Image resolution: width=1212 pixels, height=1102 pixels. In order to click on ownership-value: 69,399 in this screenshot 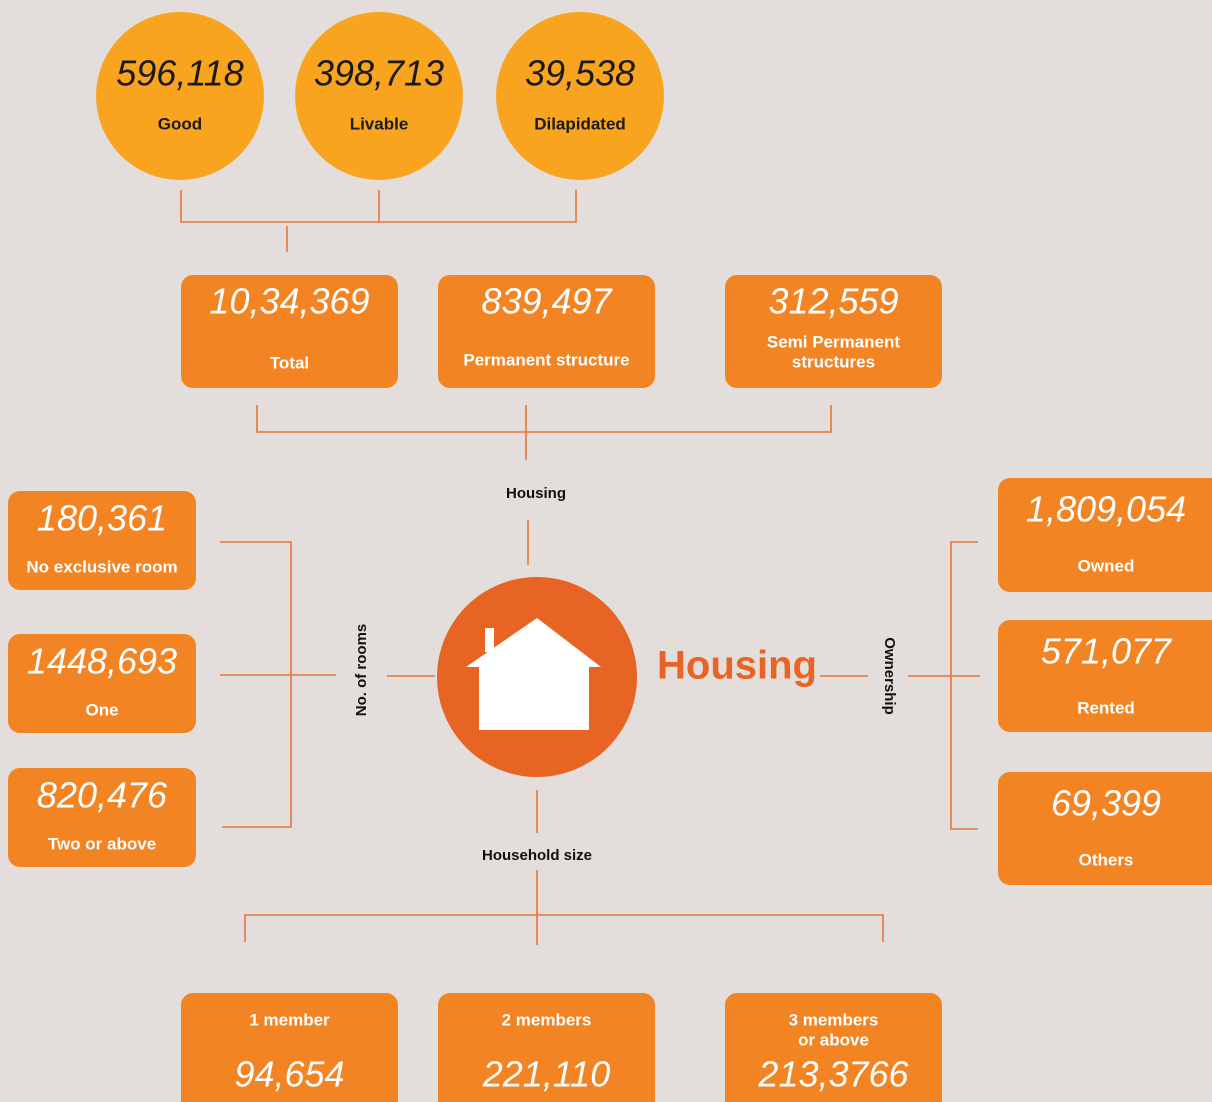, I will do `click(1106, 803)`.